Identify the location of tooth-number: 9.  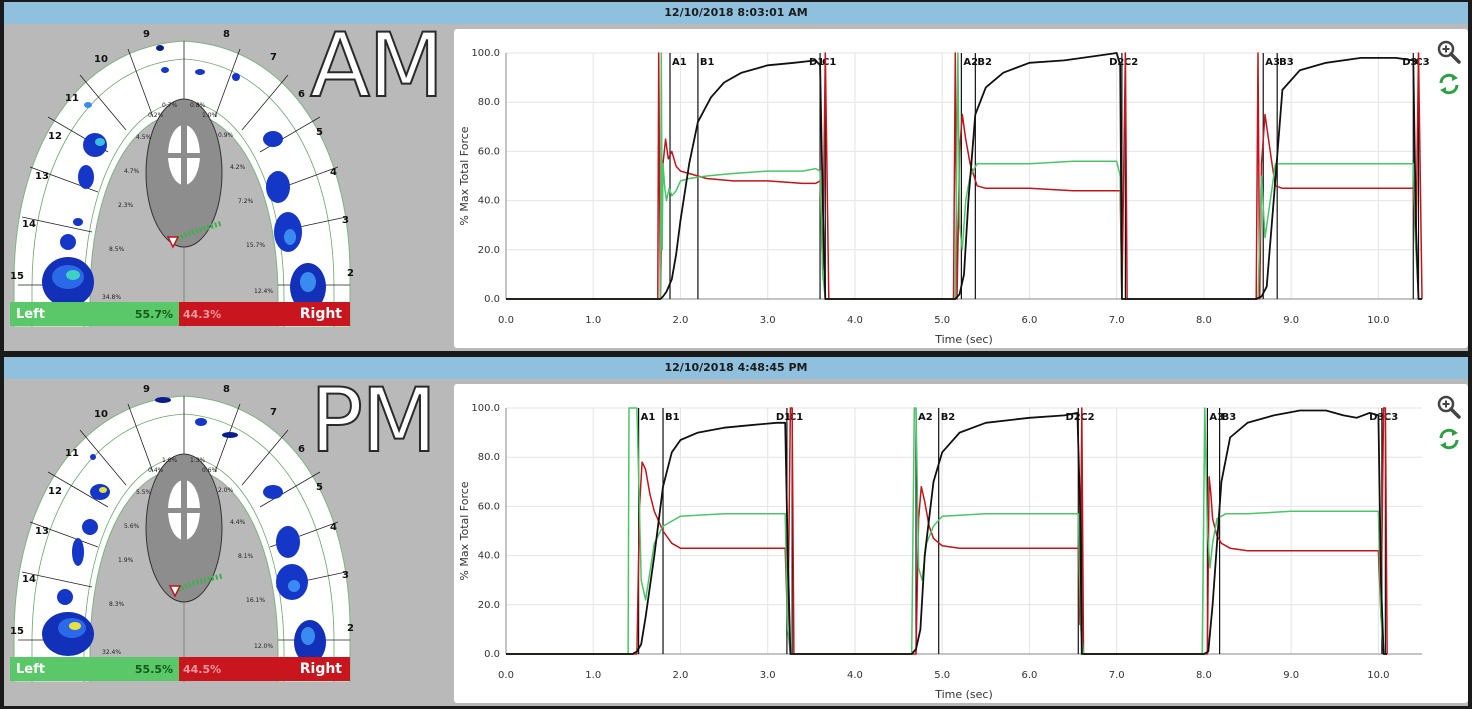
(146, 389).